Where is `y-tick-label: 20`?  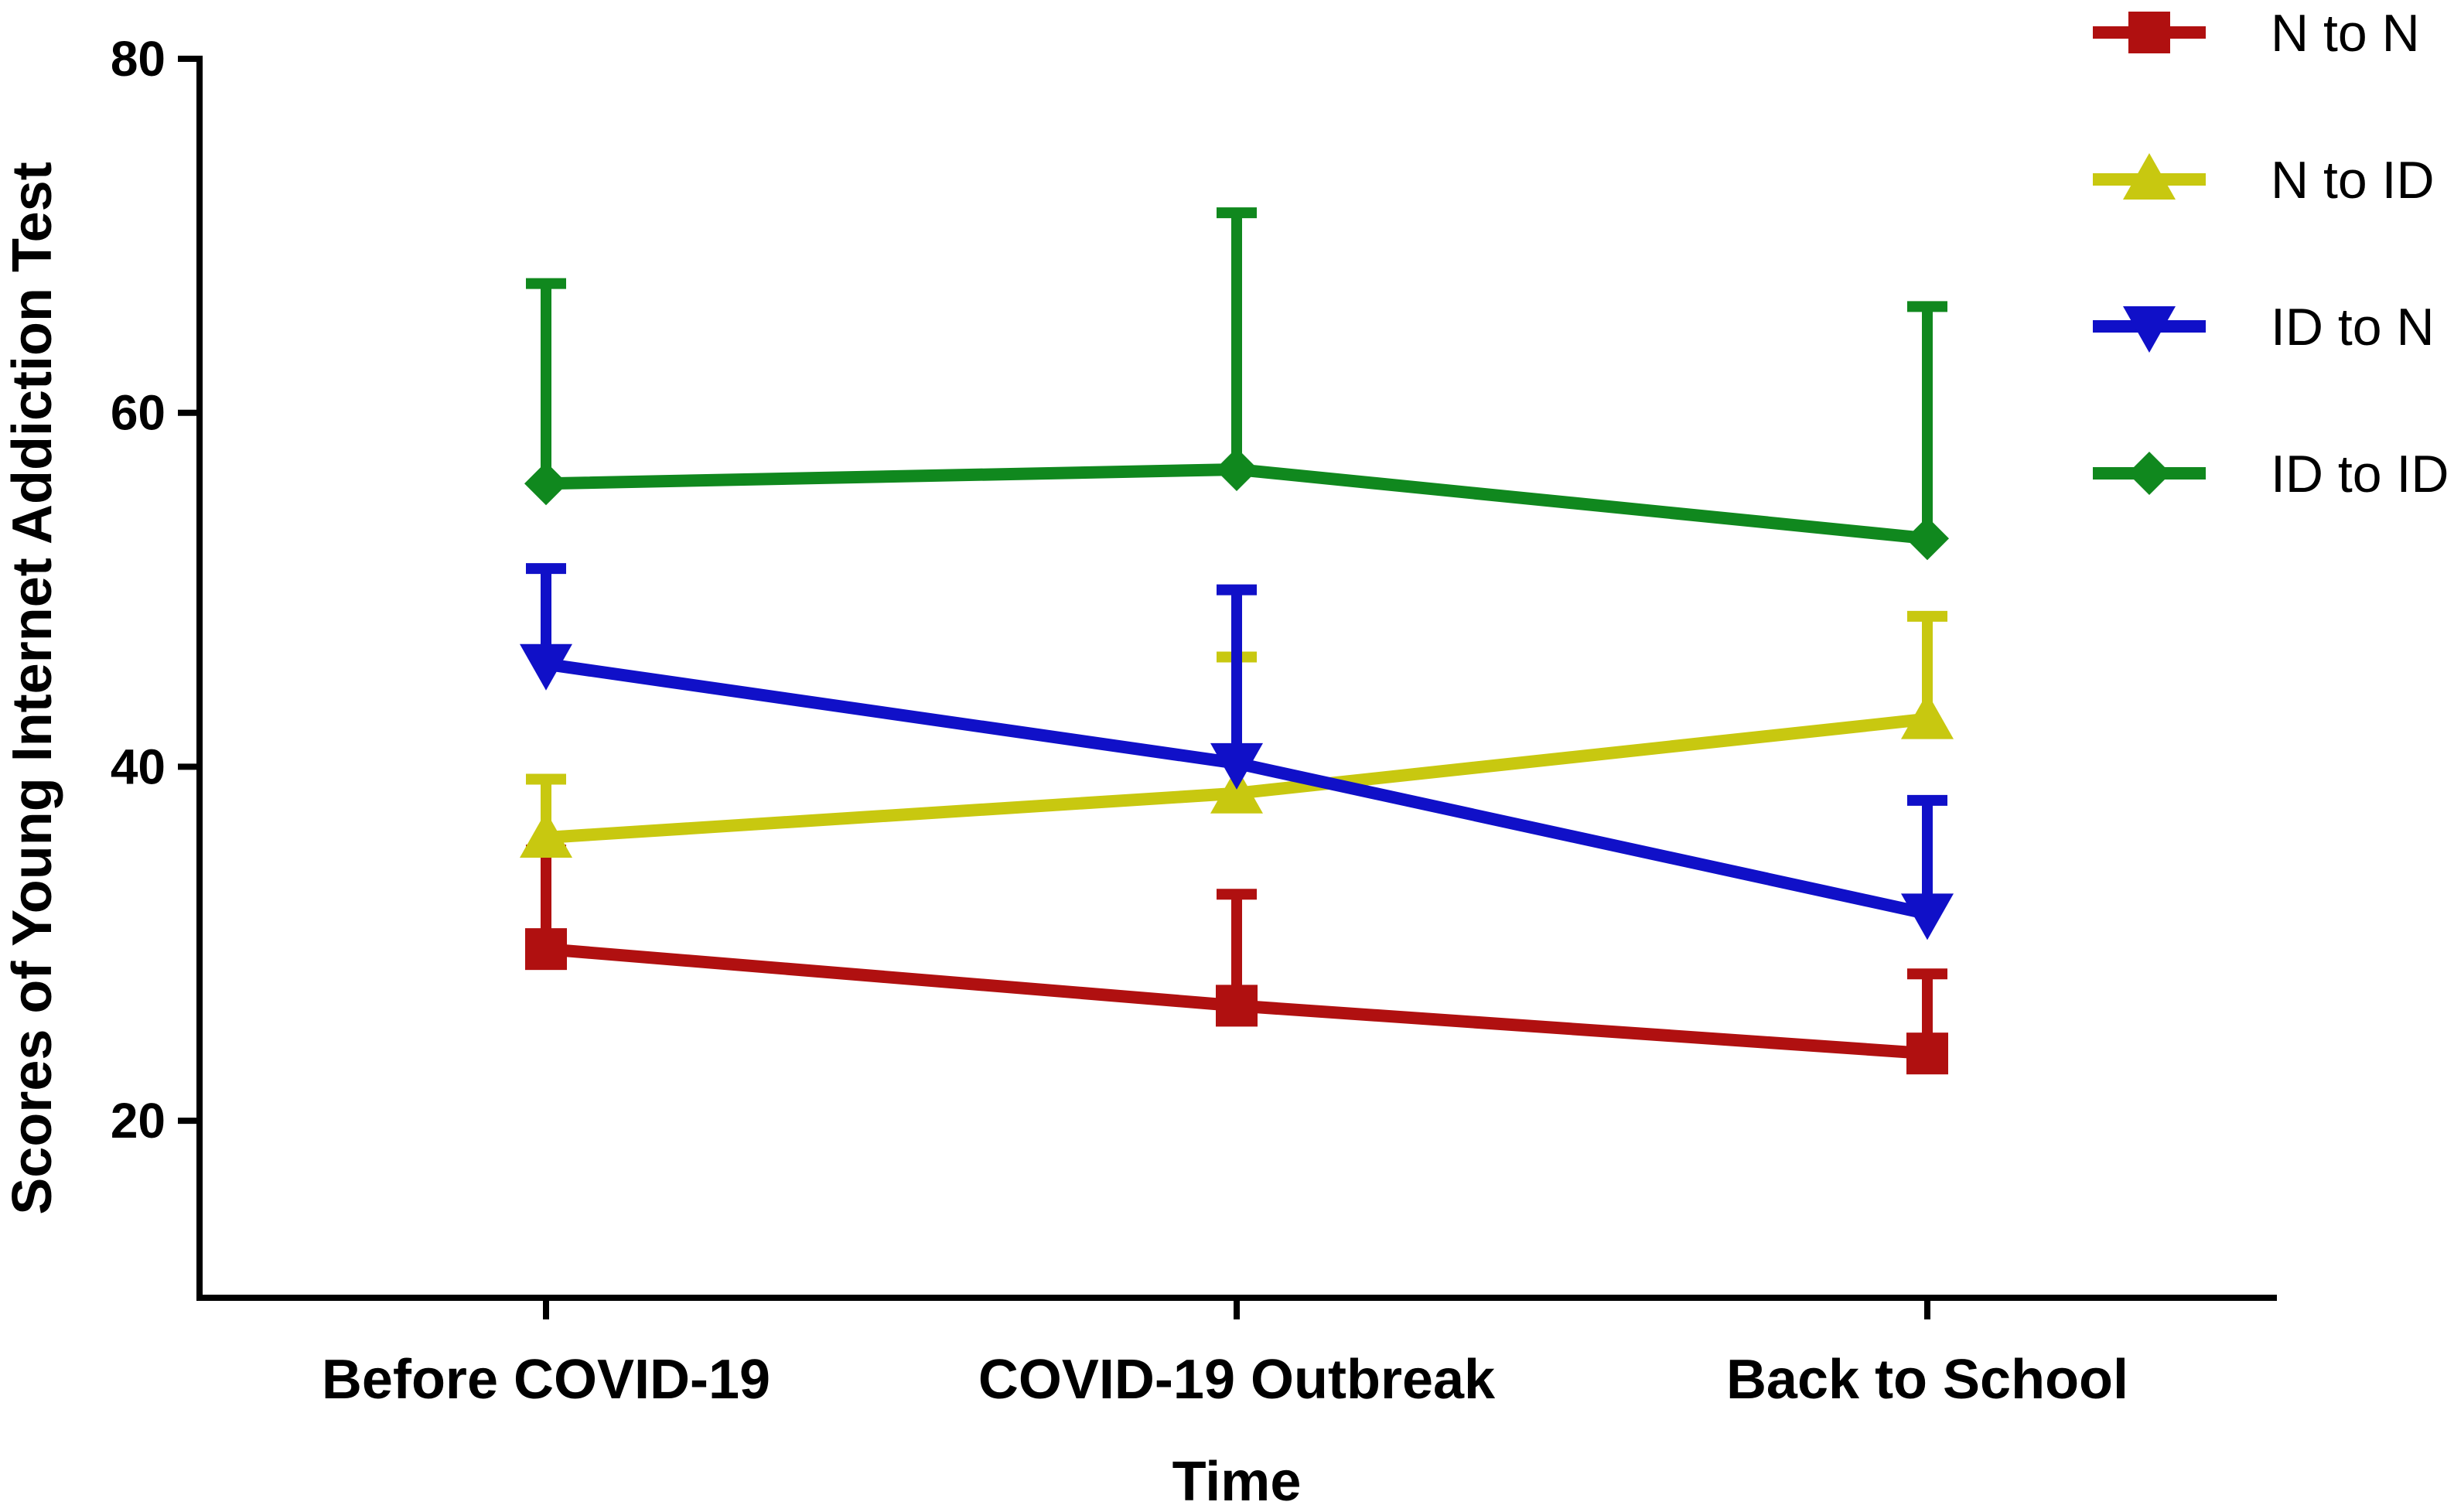 y-tick-label: 20 is located at coordinates (138, 1121).